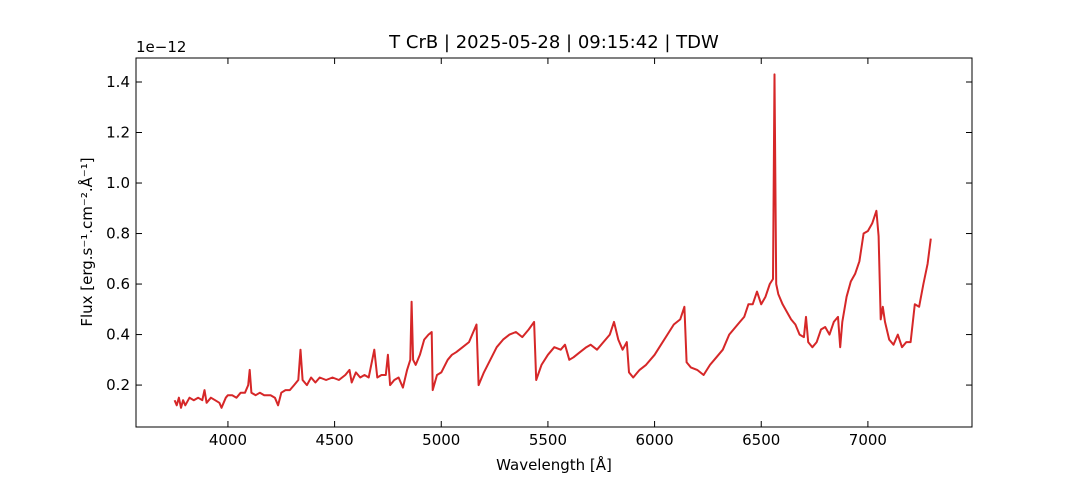  What do you see at coordinates (761, 440) in the screenshot?
I see `x-tick-label: 6500` at bounding box center [761, 440].